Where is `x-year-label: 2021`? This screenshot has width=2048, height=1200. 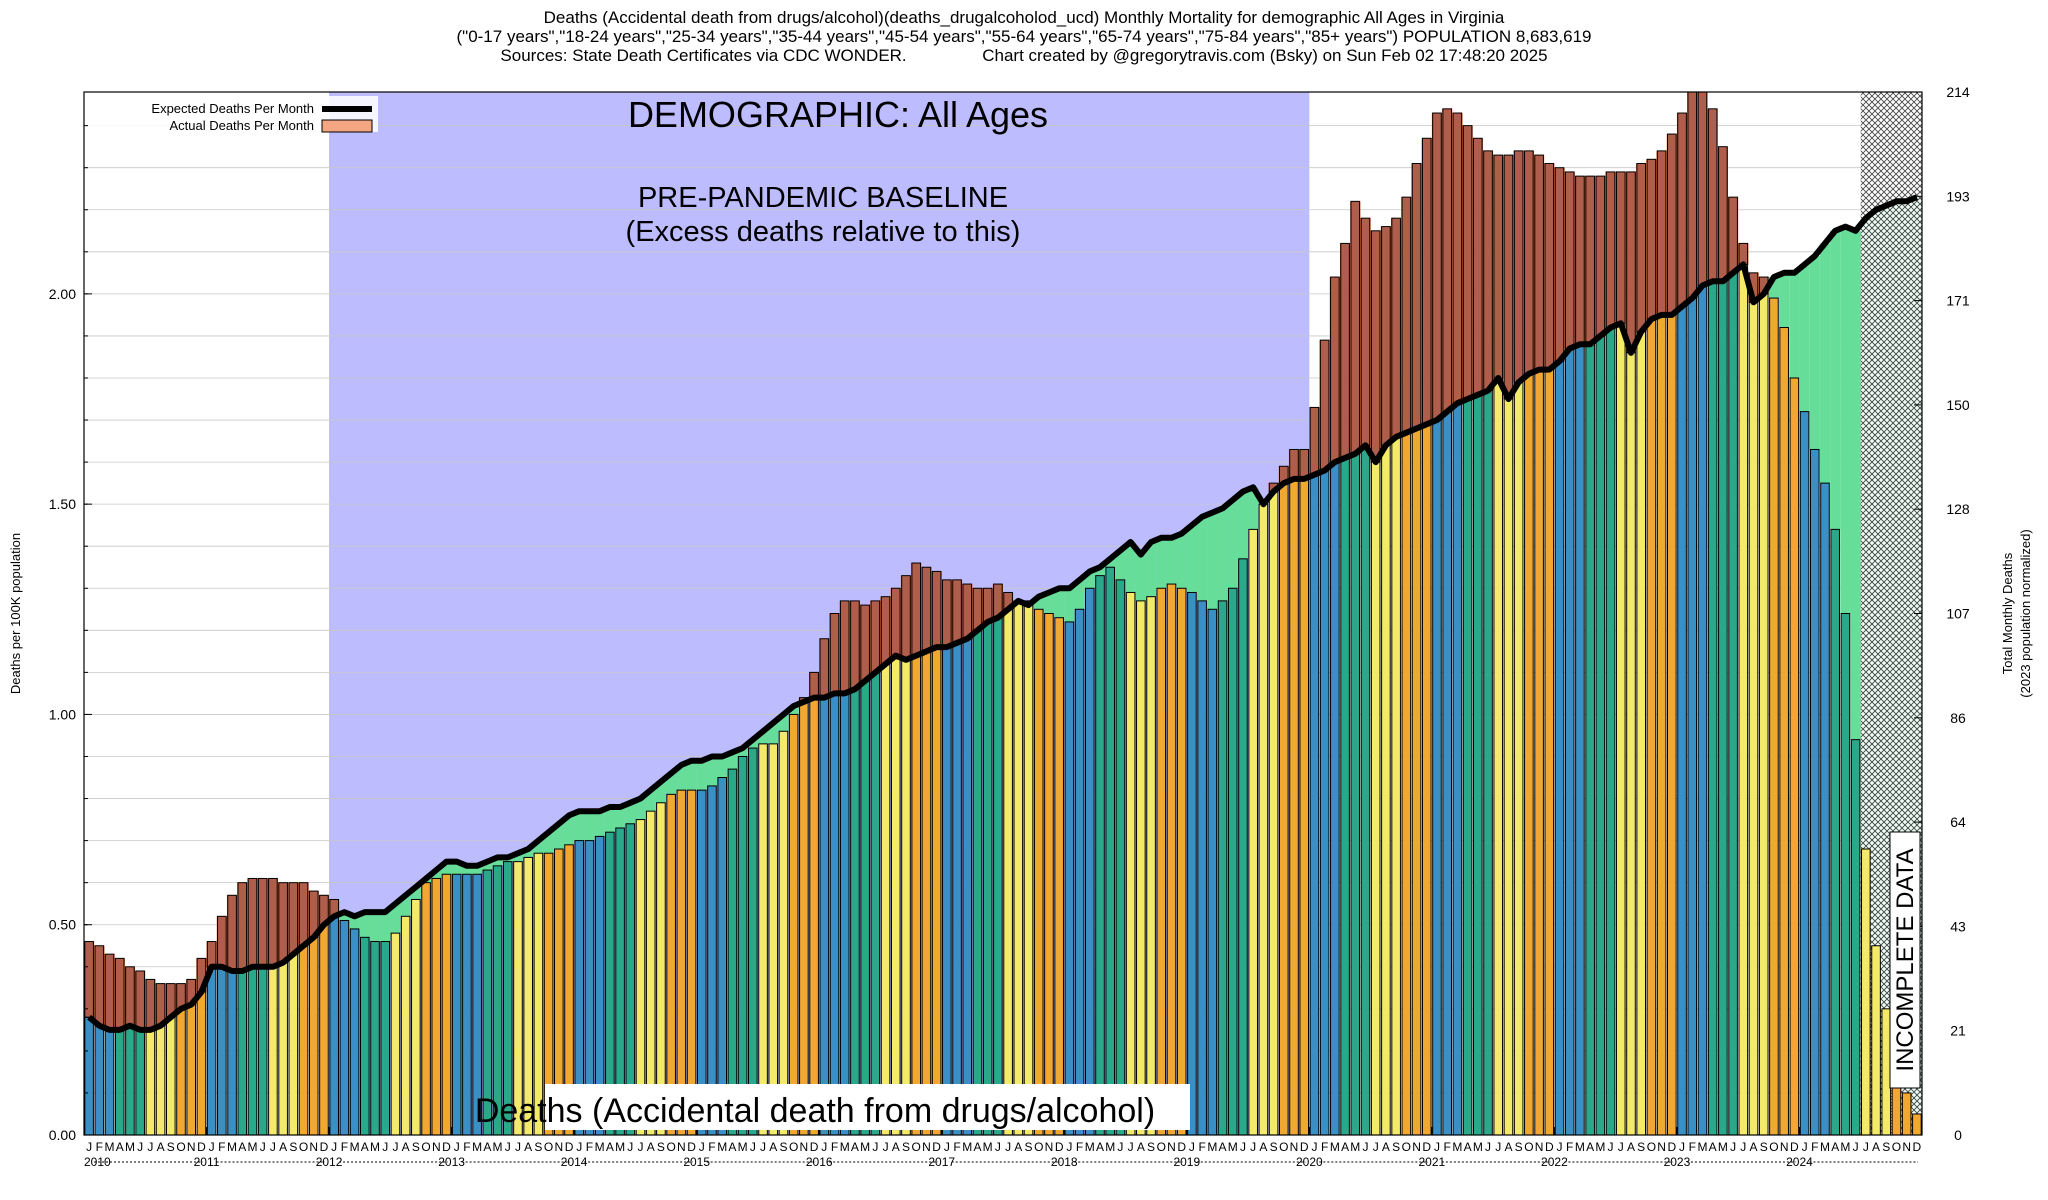 x-year-label: 2021 is located at coordinates (1432, 1162).